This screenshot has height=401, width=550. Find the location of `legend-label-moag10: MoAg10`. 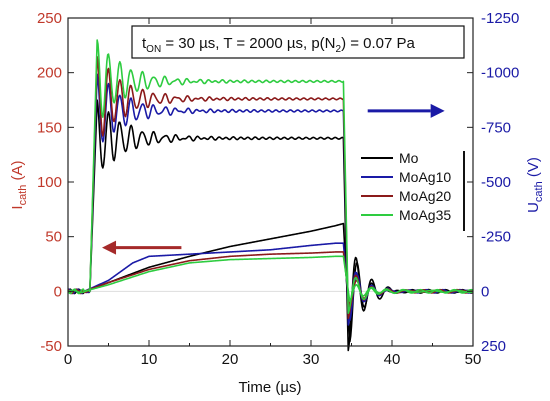

legend-label-moag10: MoAg10 is located at coordinates (425, 177).